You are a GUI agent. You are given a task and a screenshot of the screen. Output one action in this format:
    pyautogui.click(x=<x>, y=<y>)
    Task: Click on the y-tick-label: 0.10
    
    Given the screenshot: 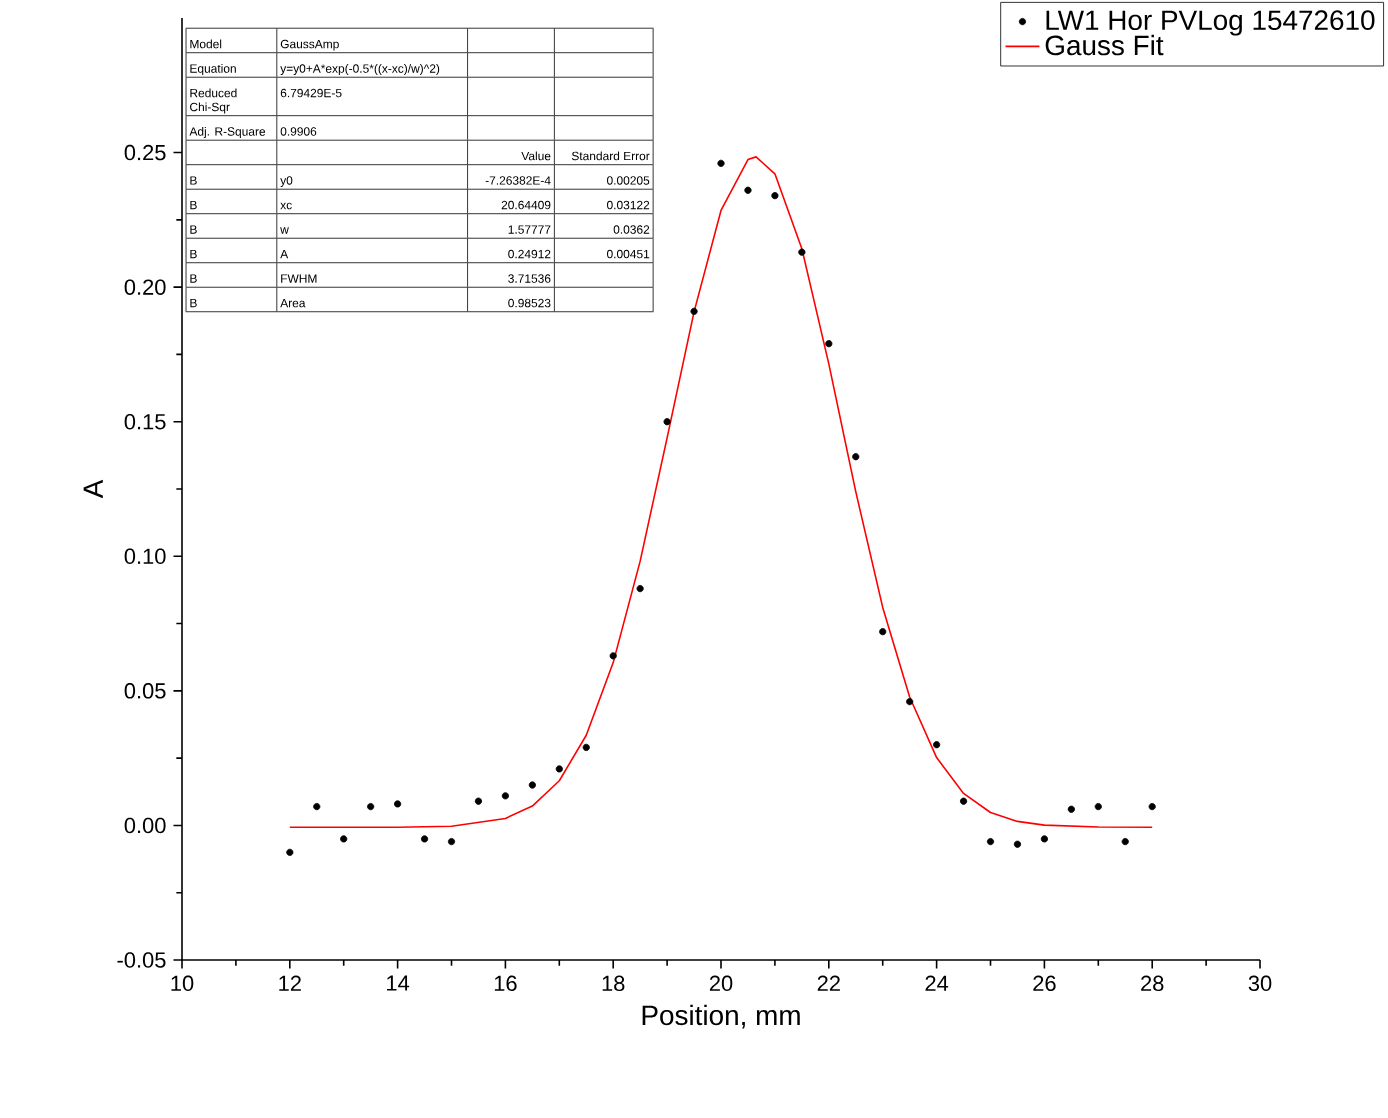 What is the action you would take?
    pyautogui.click(x=145, y=556)
    